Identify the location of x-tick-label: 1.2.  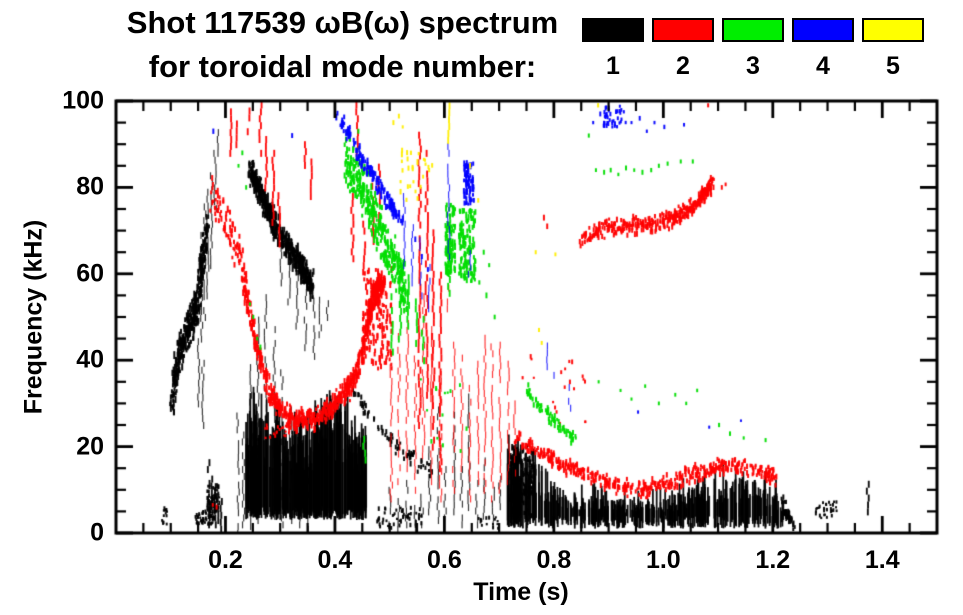
(773, 560).